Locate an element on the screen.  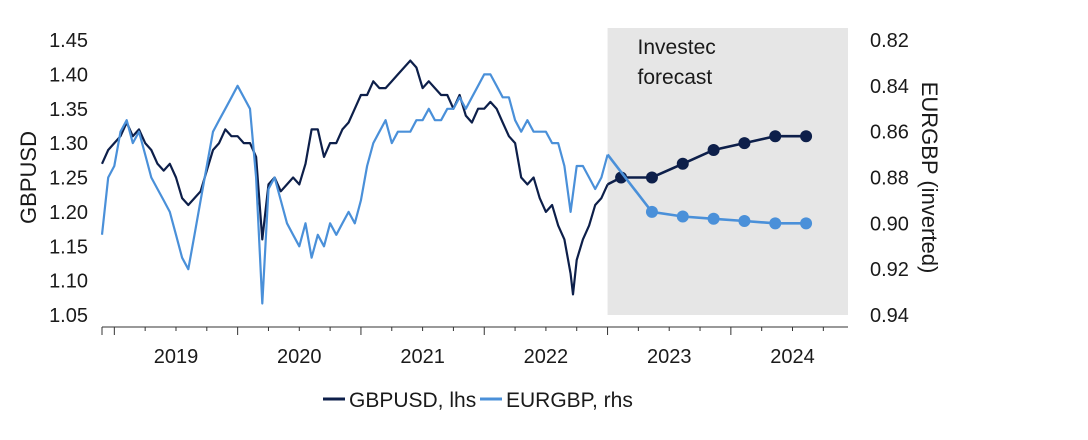
x-tick-label: 2022 is located at coordinates (546, 357).